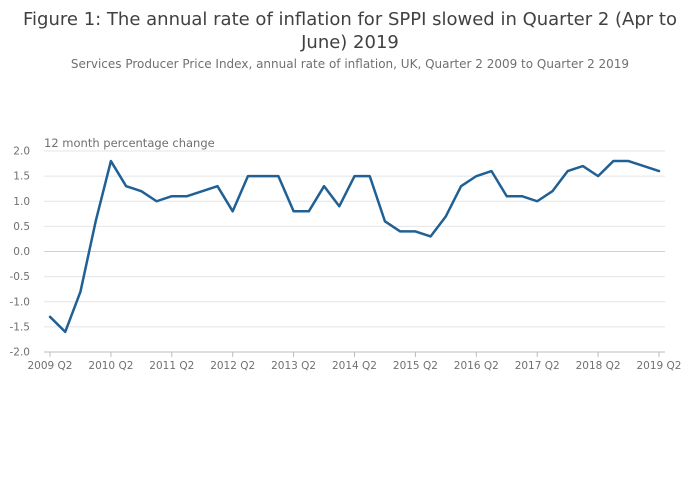 The image size is (700, 502). I want to click on x-tick-label: 2016 Q2, so click(476, 366).